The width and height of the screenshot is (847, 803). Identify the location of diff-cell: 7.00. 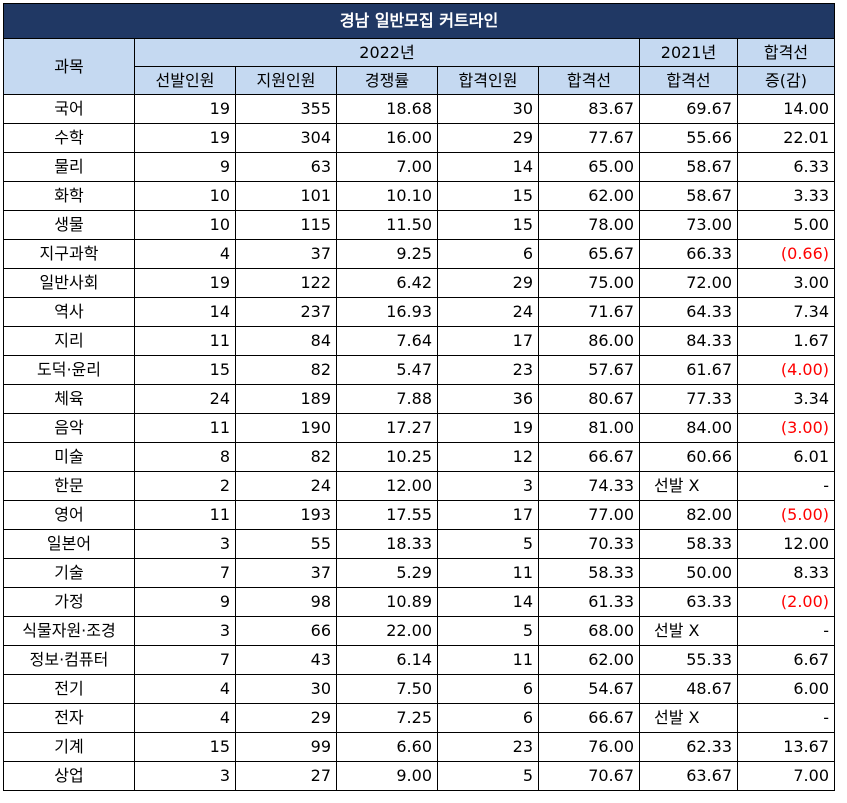
(786, 776).